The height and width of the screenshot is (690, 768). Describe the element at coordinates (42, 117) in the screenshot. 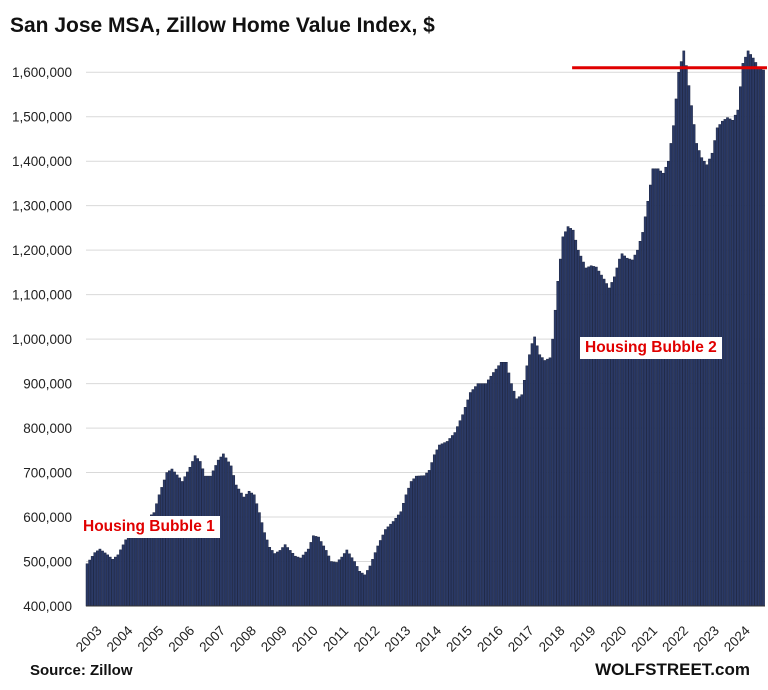

I see `y-tick-label: 1,500,000` at that location.